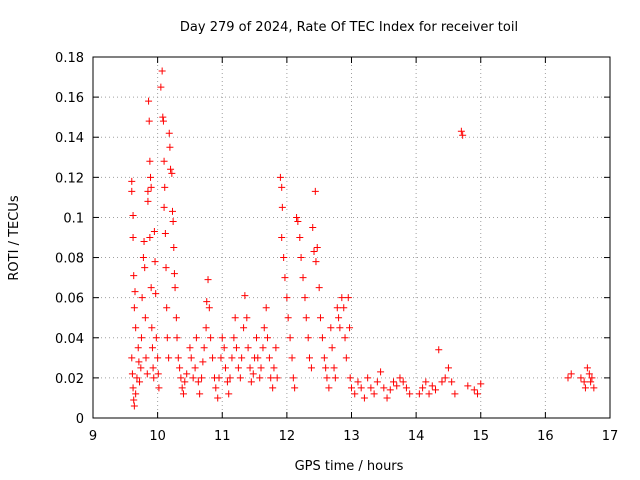 The height and width of the screenshot is (480, 640). I want to click on x-tick-label: 12, so click(287, 436).